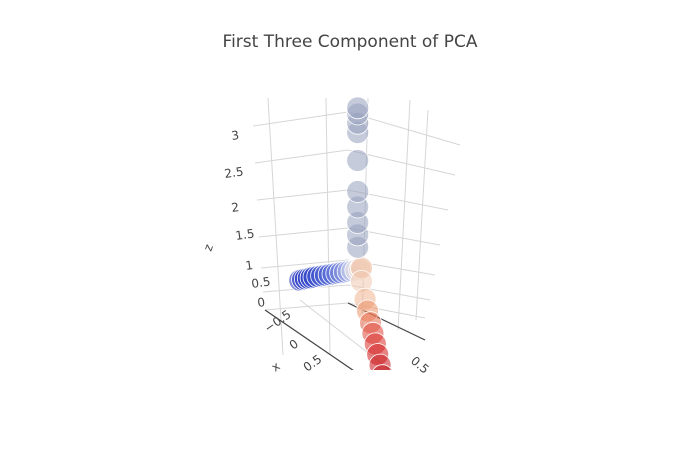 Image resolution: width=700 pixels, height=450 pixels. Describe the element at coordinates (249, 265) in the screenshot. I see `z-tick-label: 1` at that location.